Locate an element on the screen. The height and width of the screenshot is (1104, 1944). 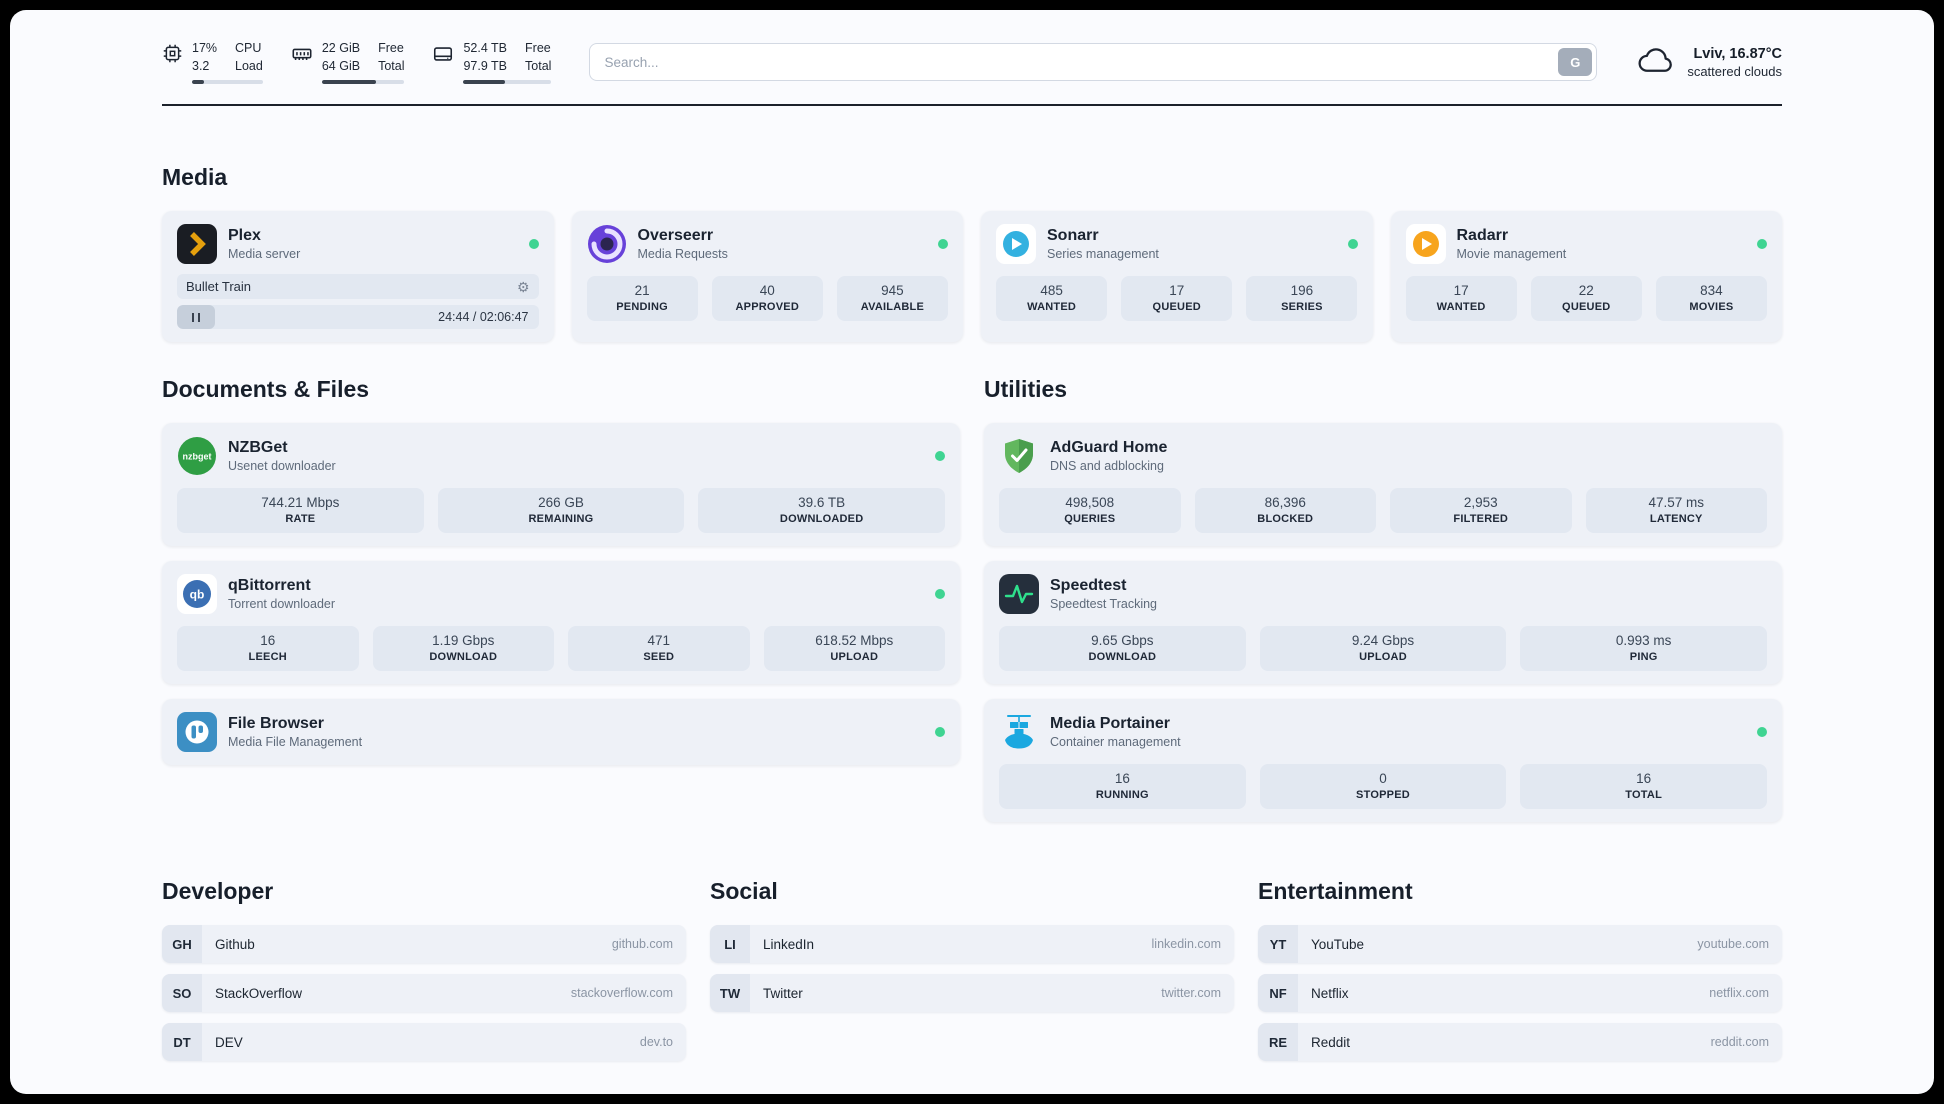
app-title: NZBGet is located at coordinates (258, 447).